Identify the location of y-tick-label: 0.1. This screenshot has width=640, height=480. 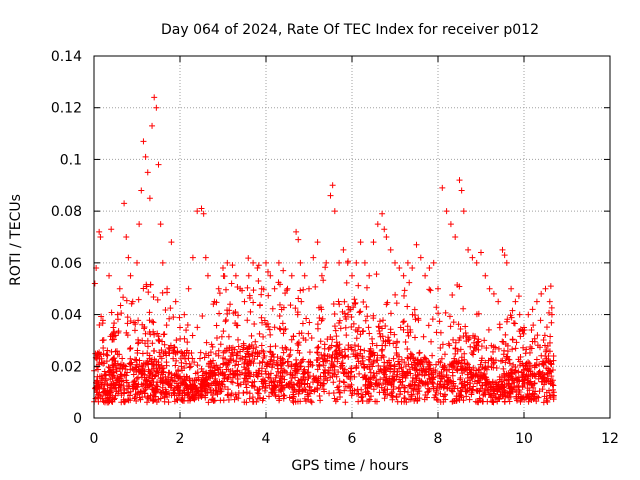
(71, 160).